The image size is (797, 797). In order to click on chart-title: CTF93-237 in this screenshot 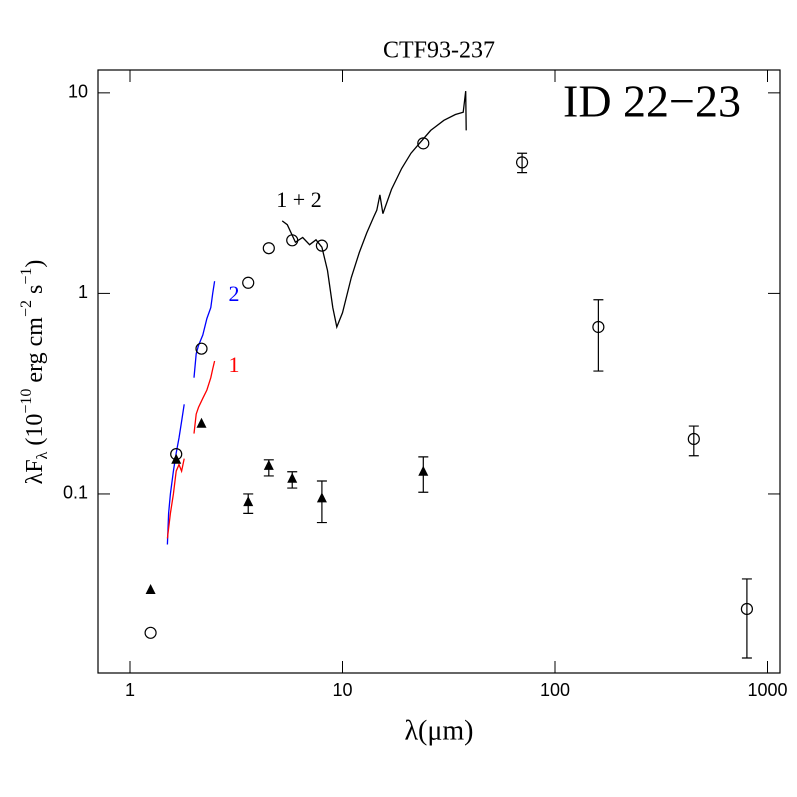, I will do `click(439, 51)`.